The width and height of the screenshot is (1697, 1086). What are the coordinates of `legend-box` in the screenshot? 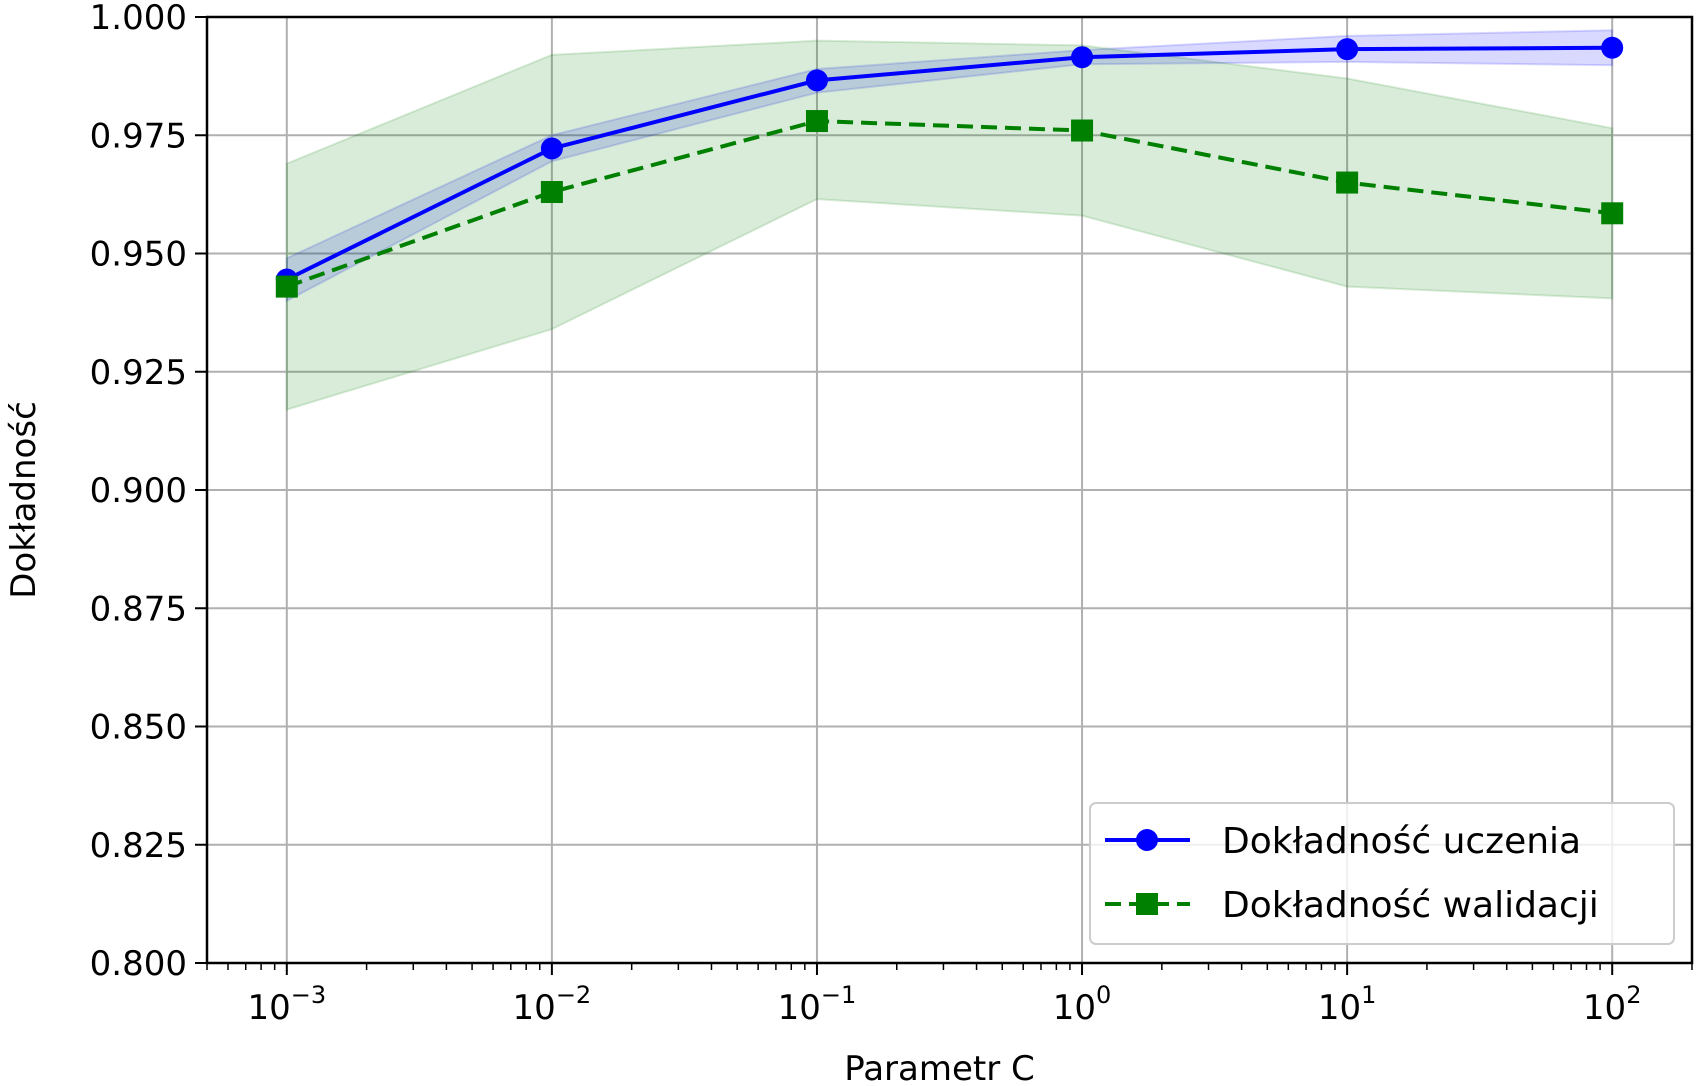 It's located at (1382, 873).